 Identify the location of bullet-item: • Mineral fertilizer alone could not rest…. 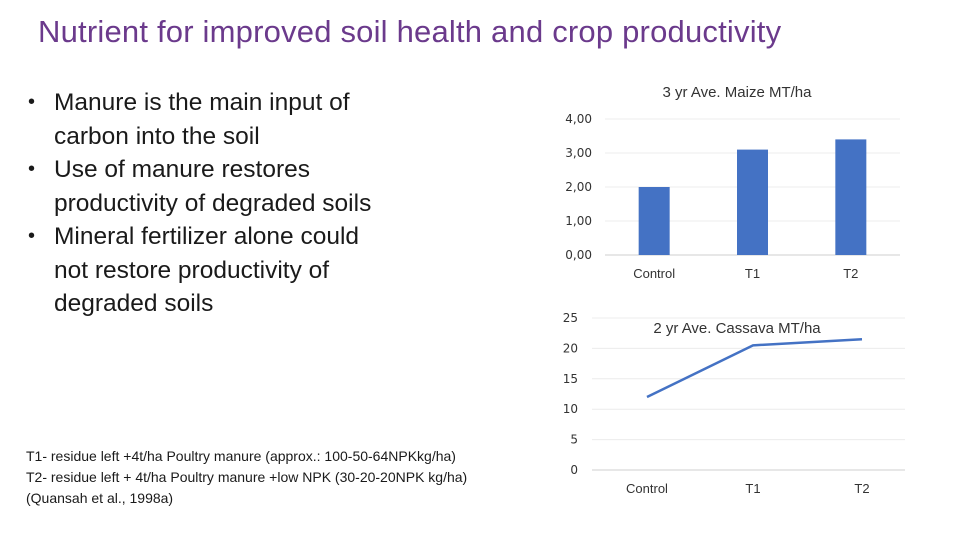
(206, 270).